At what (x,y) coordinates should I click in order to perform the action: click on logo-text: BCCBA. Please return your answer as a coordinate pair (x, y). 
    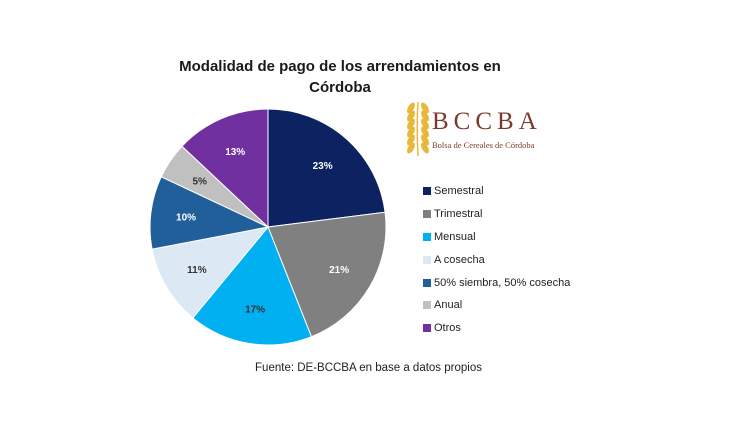
    Looking at the image, I should click on (487, 121).